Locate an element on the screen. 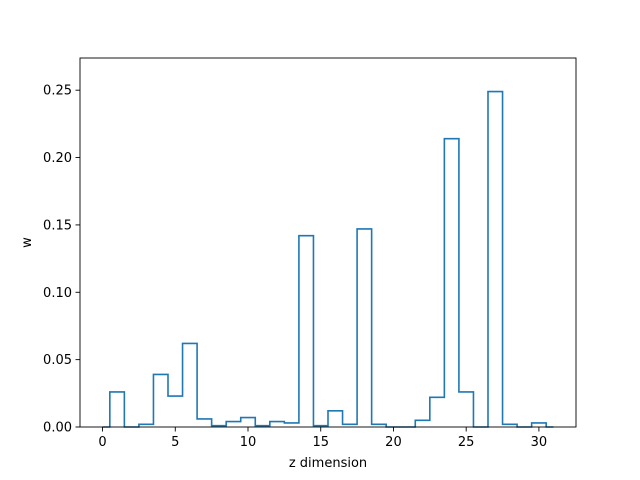  x-tick-label: 5 is located at coordinates (175, 442).